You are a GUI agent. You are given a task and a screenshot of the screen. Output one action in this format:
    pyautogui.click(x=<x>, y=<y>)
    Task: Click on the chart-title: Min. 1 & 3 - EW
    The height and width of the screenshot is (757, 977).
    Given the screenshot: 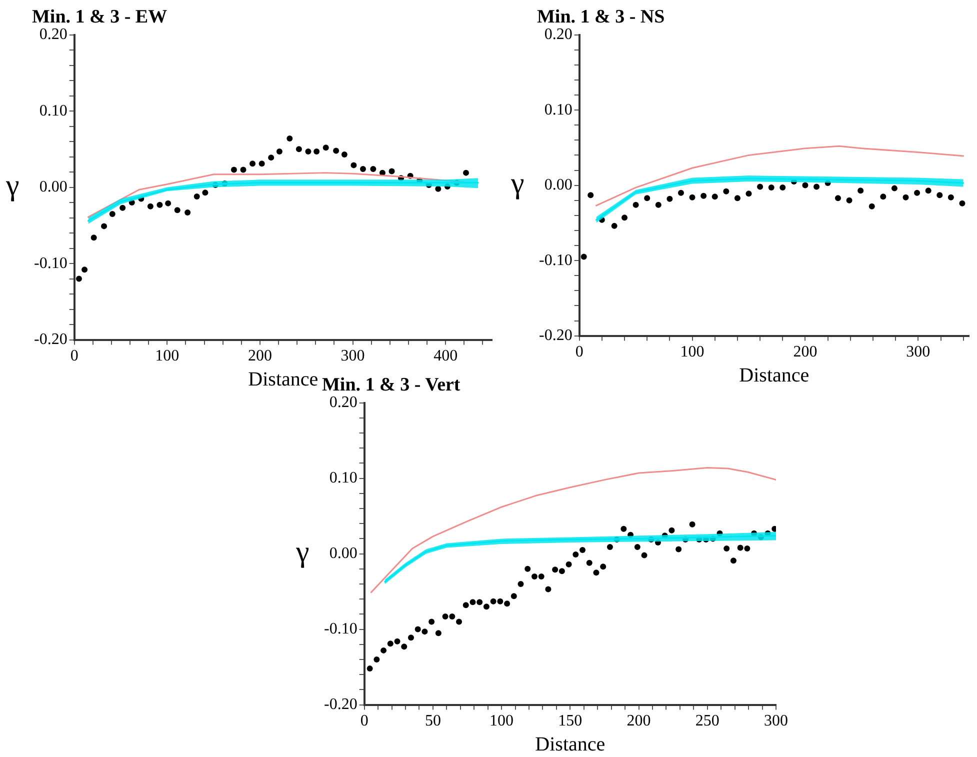 What is the action you would take?
    pyautogui.click(x=100, y=17)
    